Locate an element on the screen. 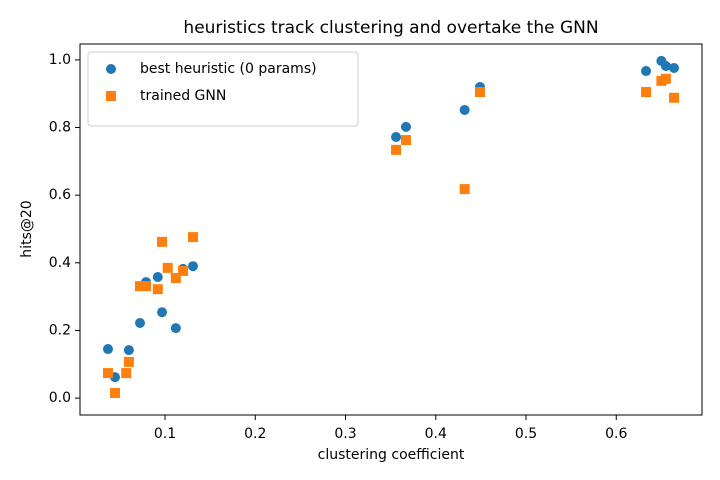 The image size is (720, 480). legend-label: best heuristic (0 params) is located at coordinates (228, 69).